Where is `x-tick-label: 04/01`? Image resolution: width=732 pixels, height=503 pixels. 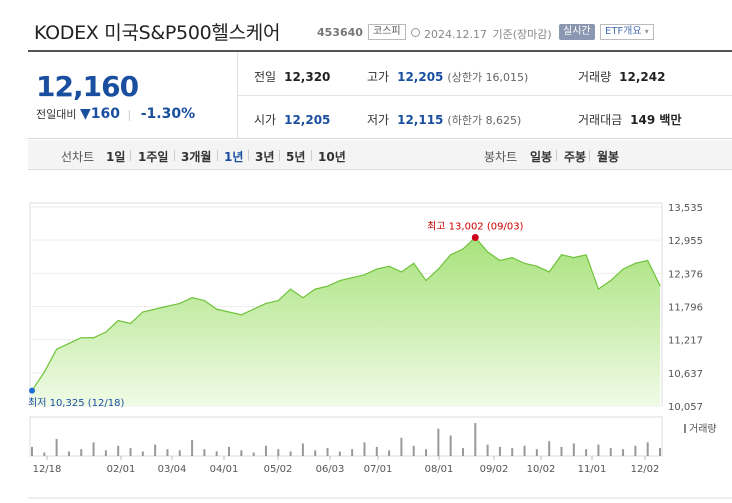
x-tick-label: 04/01 is located at coordinates (224, 469).